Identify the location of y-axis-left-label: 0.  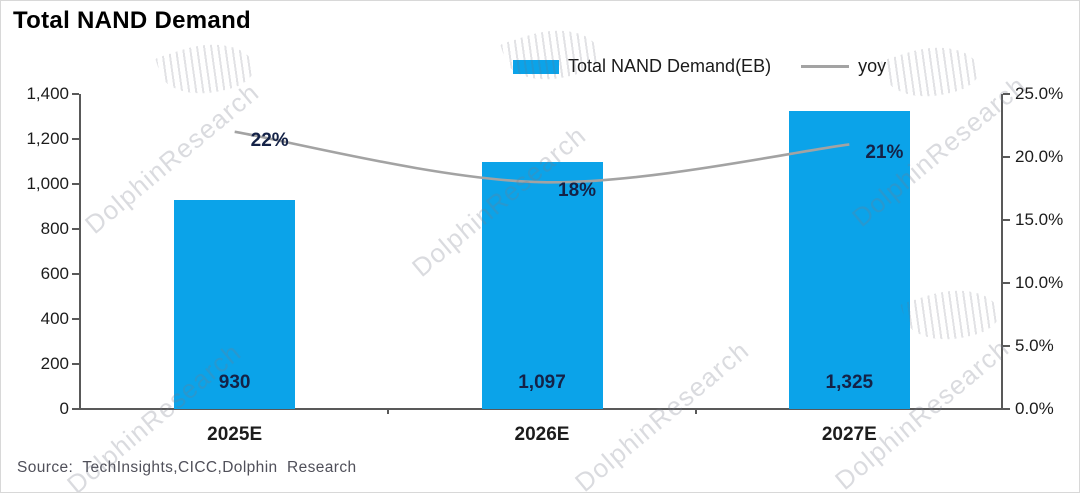
(64, 408).